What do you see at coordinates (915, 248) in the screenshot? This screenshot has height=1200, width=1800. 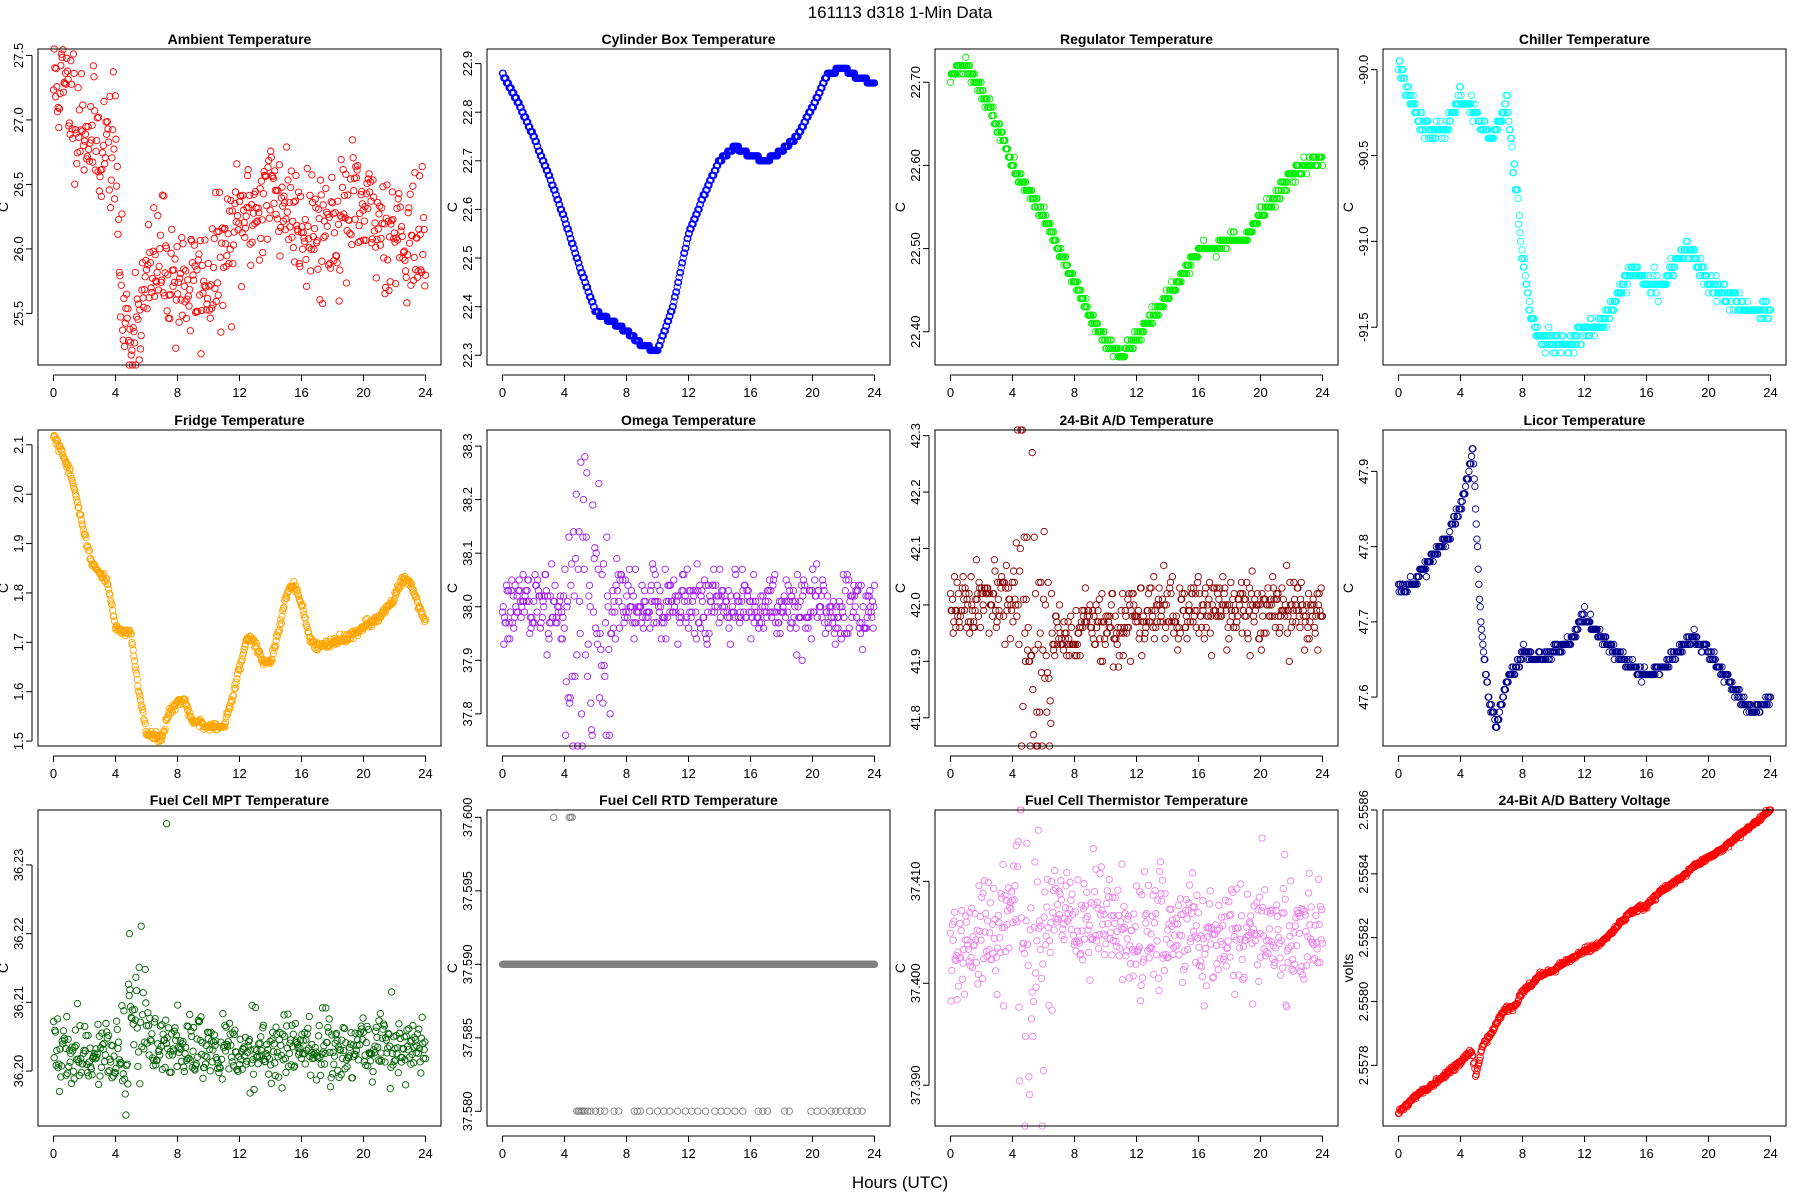 I see `y-tick-label: 22.50` at bounding box center [915, 248].